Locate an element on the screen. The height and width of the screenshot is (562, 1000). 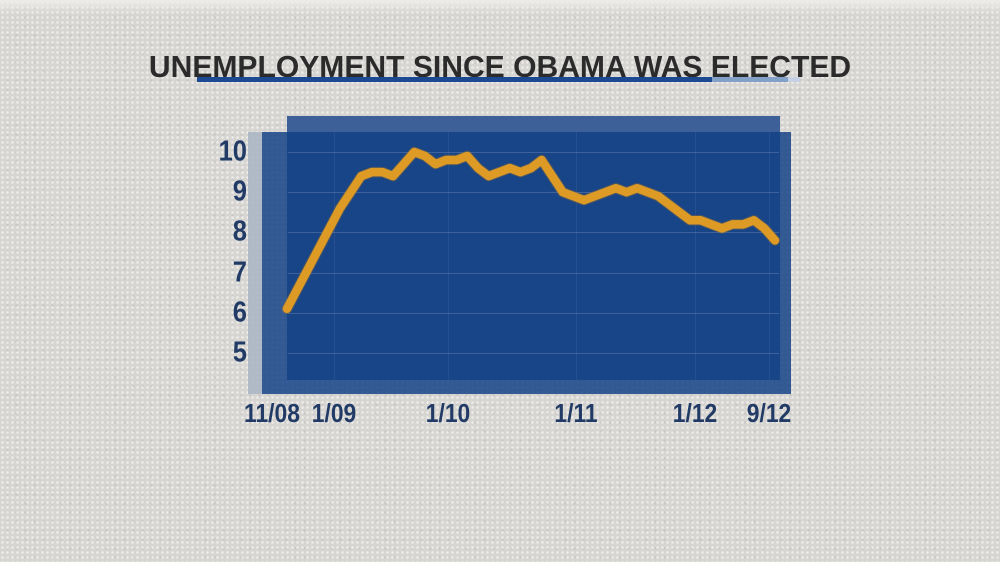
x-axis-label-1/09: 1/09 is located at coordinates (334, 413).